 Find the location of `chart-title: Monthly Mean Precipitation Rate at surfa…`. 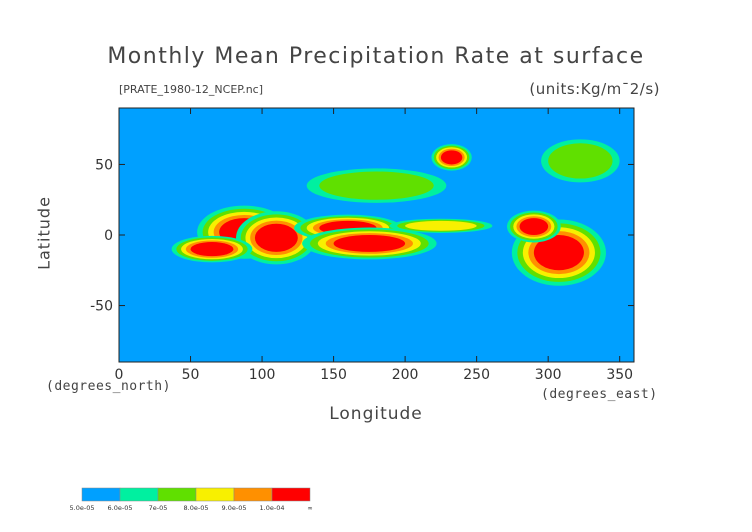

chart-title: Monthly Mean Precipitation Rate at surfa… is located at coordinates (376, 56).